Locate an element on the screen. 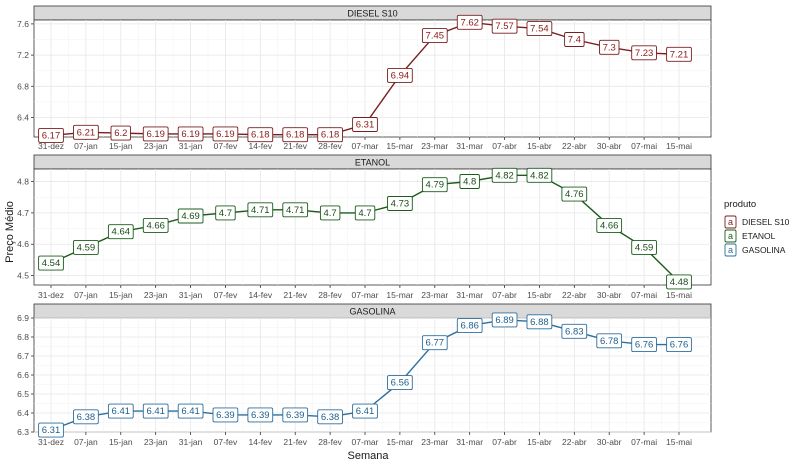  legend-entry-diesel-s10: a DIESEL S10 is located at coordinates (757, 222).